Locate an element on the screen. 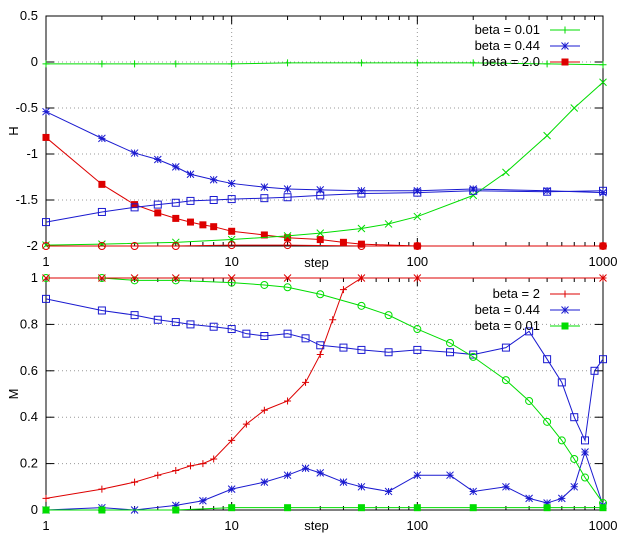  legend-label: beta = 0.44 is located at coordinates (507, 309).